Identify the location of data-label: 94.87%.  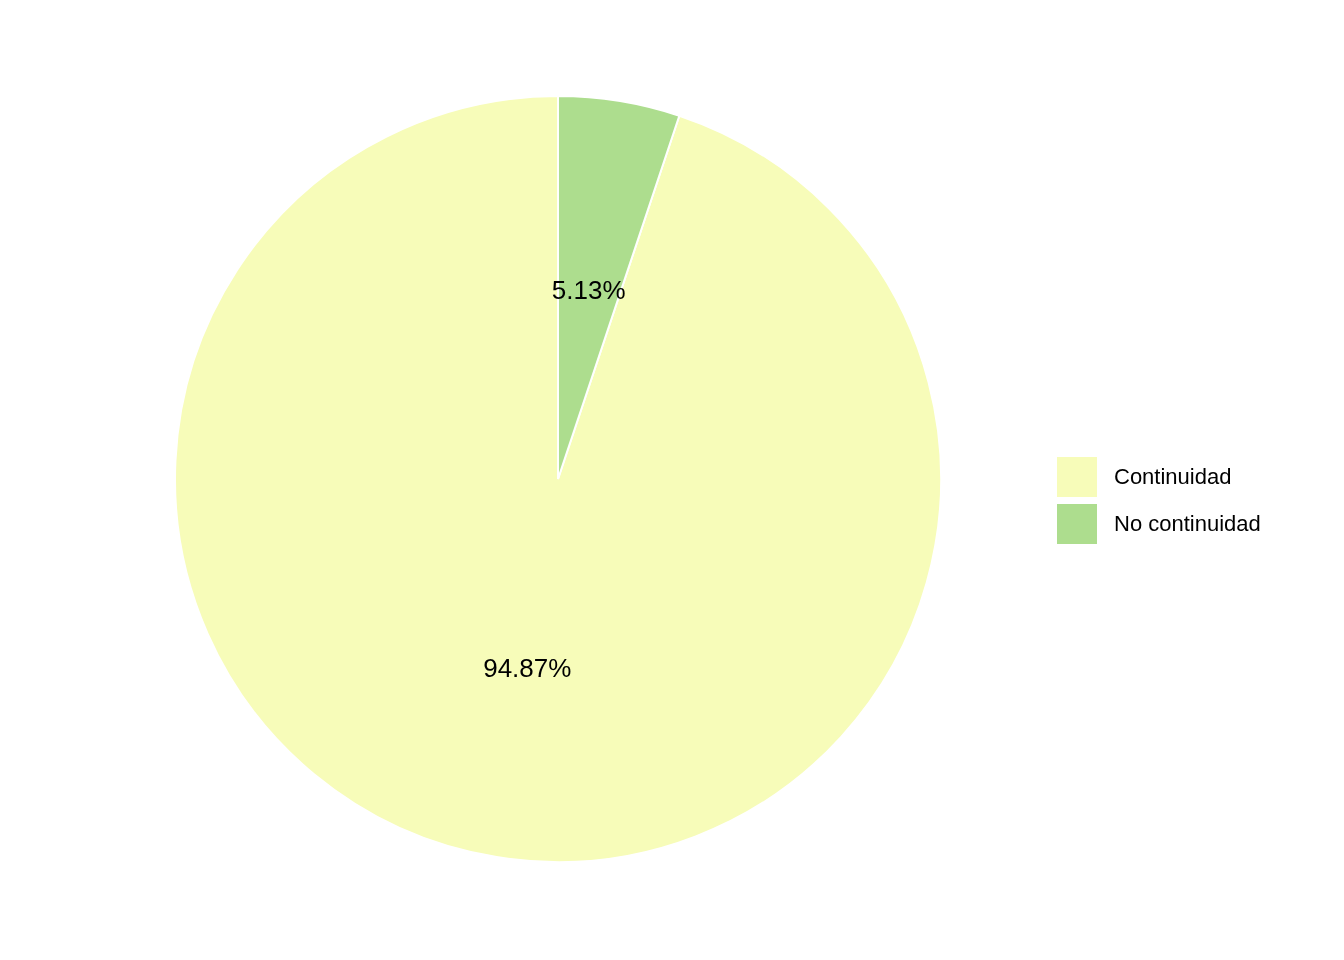
(527, 668).